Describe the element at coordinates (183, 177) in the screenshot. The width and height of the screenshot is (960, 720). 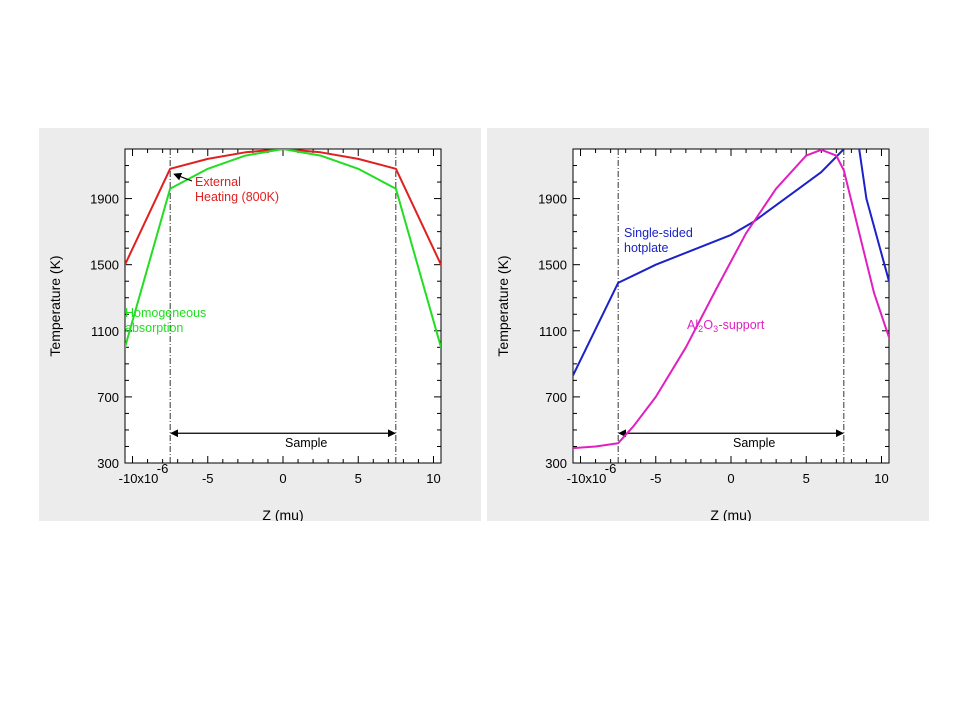
I see `annotation-pointer-arrow` at that location.